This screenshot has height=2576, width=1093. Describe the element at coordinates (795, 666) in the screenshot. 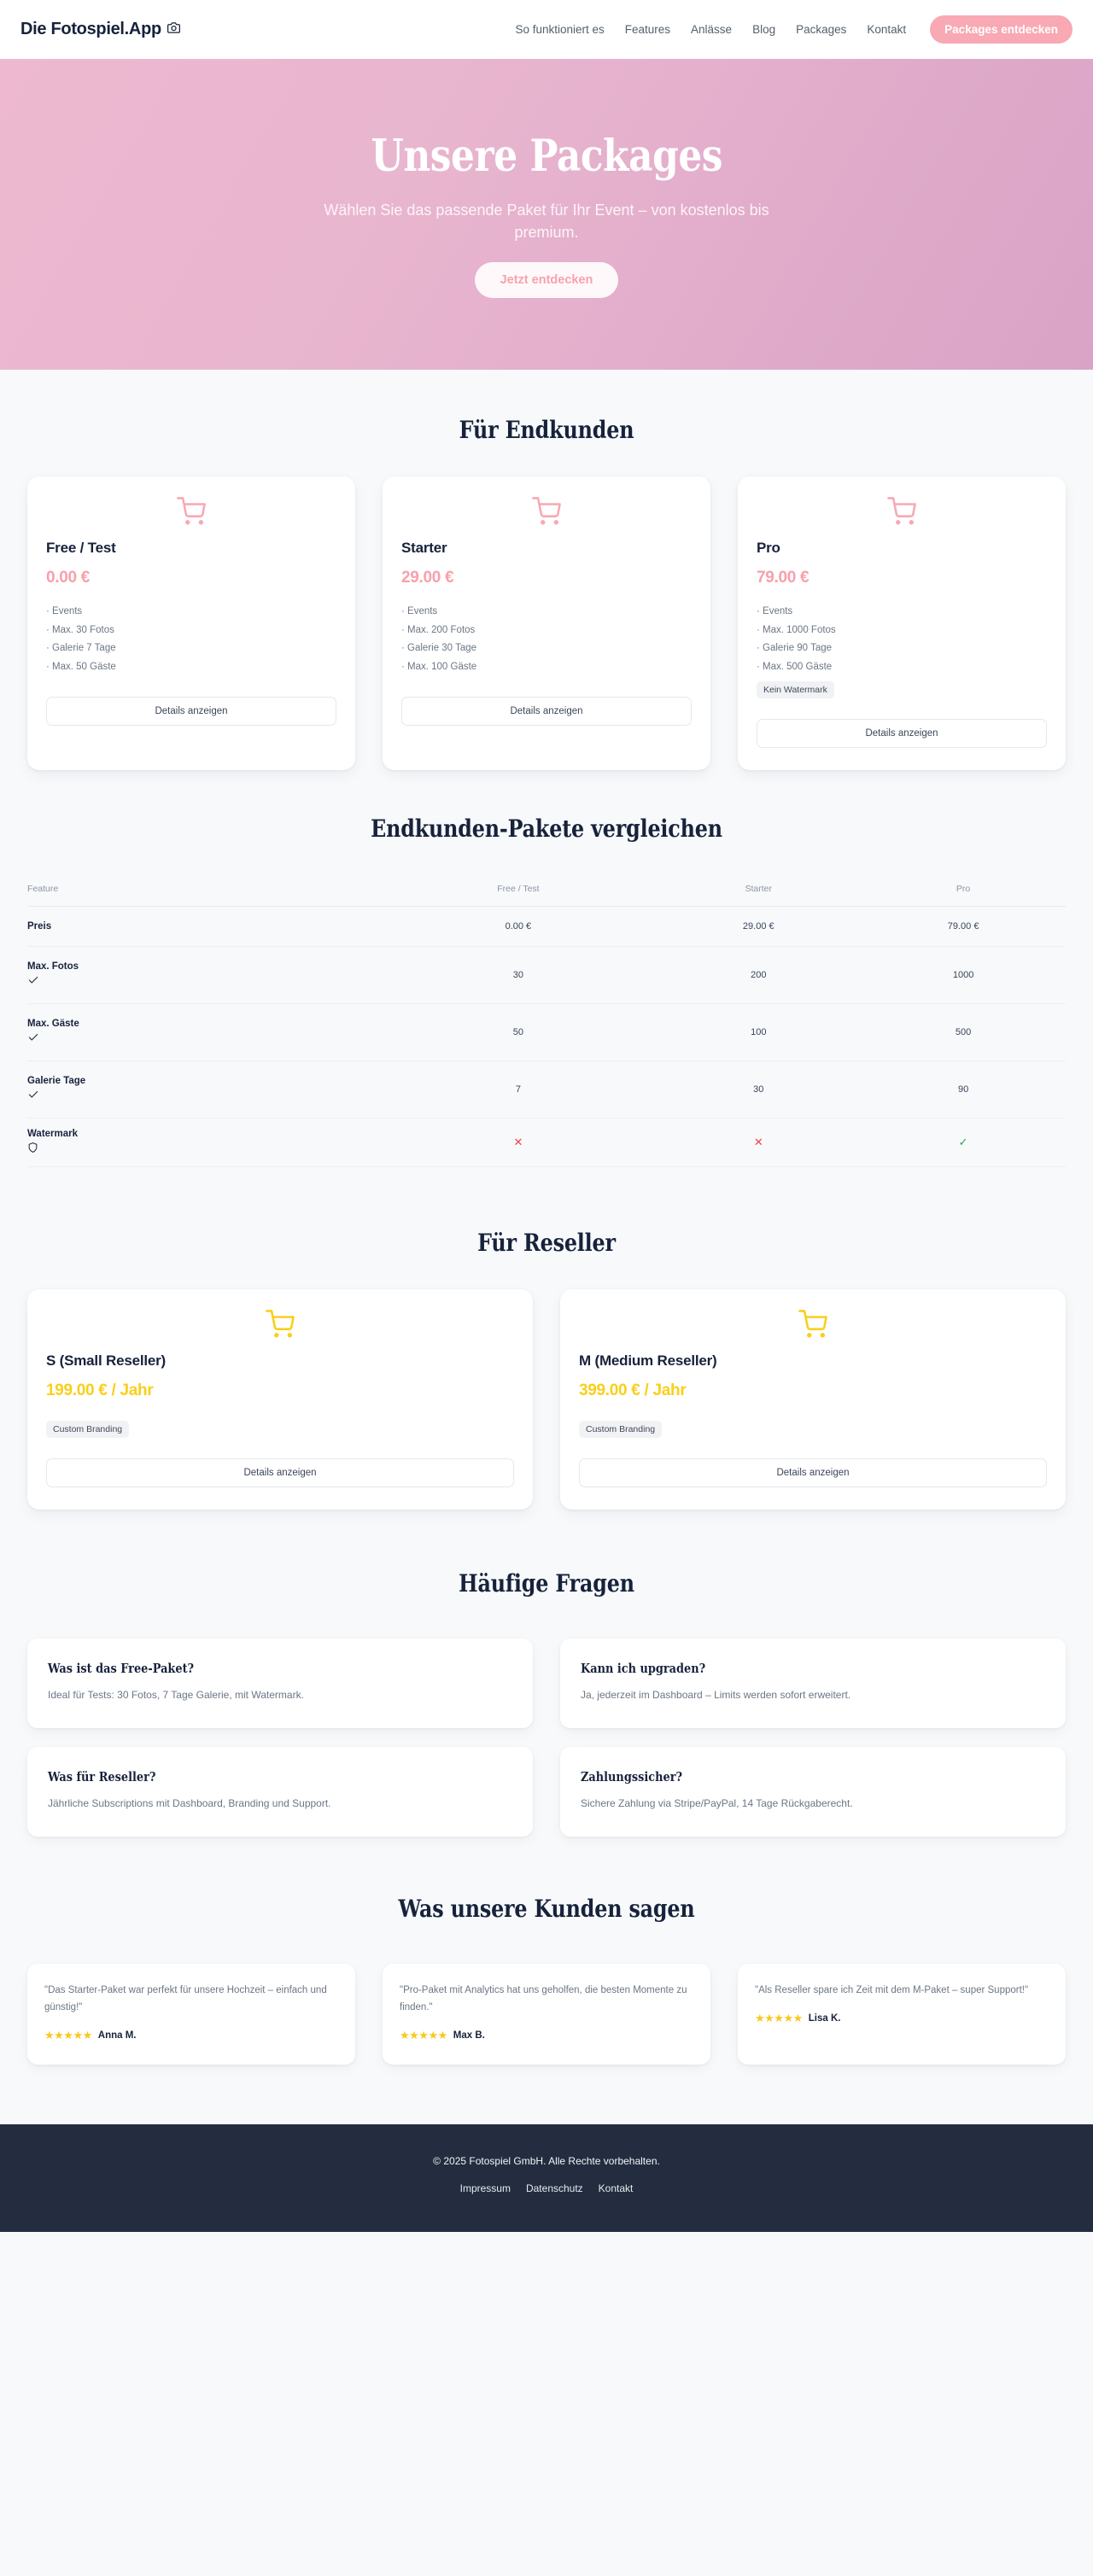

I see `list-item: · Max. 500 Gäste` at that location.